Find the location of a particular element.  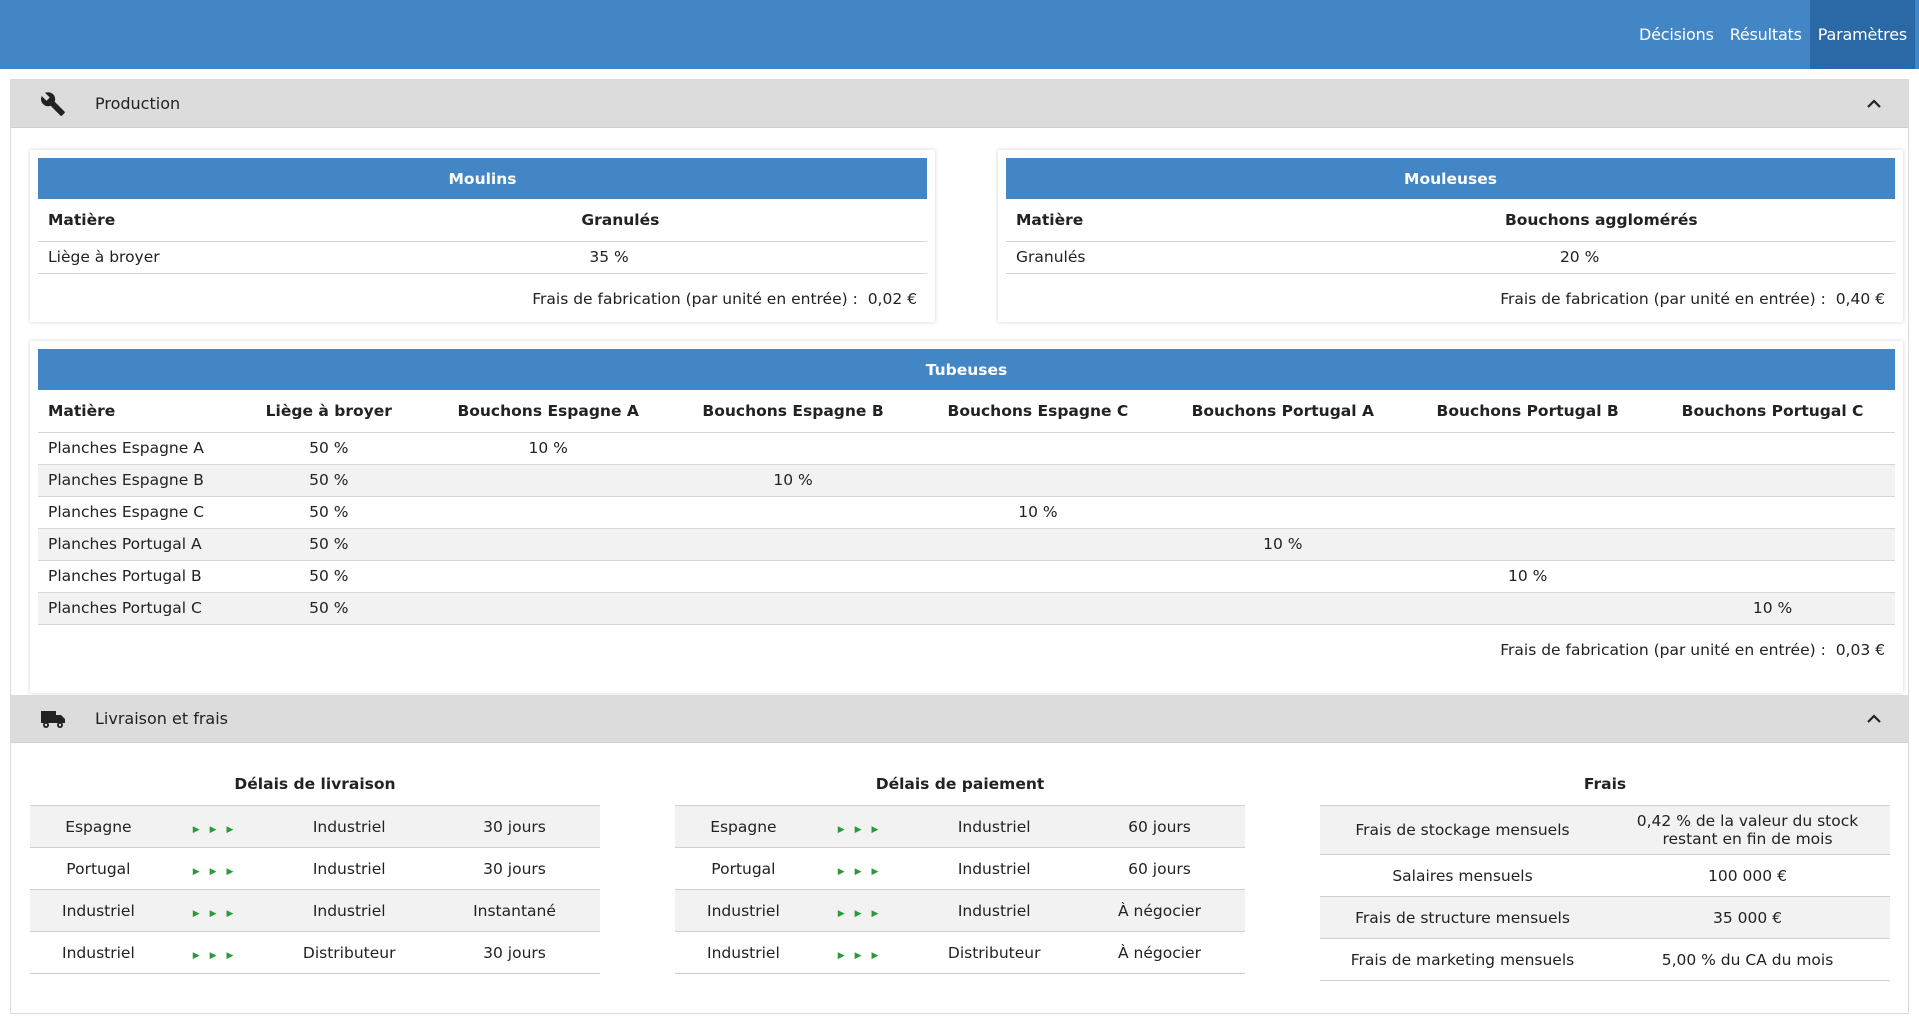

from-cell: Industriel is located at coordinates (743, 952).